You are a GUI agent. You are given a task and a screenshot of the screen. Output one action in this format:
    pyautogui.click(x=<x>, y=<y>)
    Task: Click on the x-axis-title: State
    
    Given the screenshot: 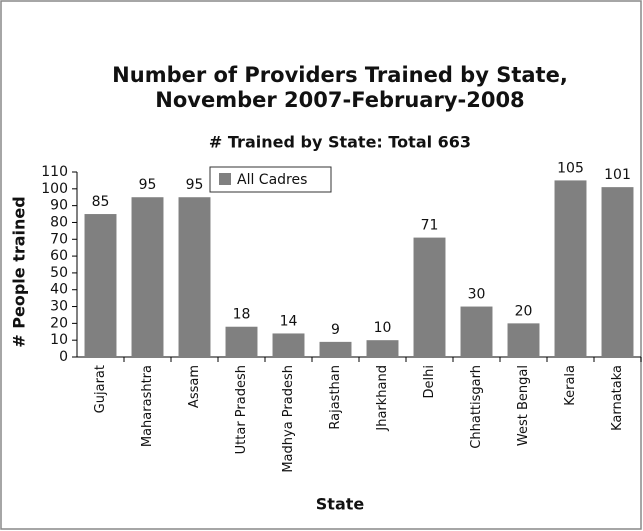 What is the action you would take?
    pyautogui.click(x=340, y=504)
    